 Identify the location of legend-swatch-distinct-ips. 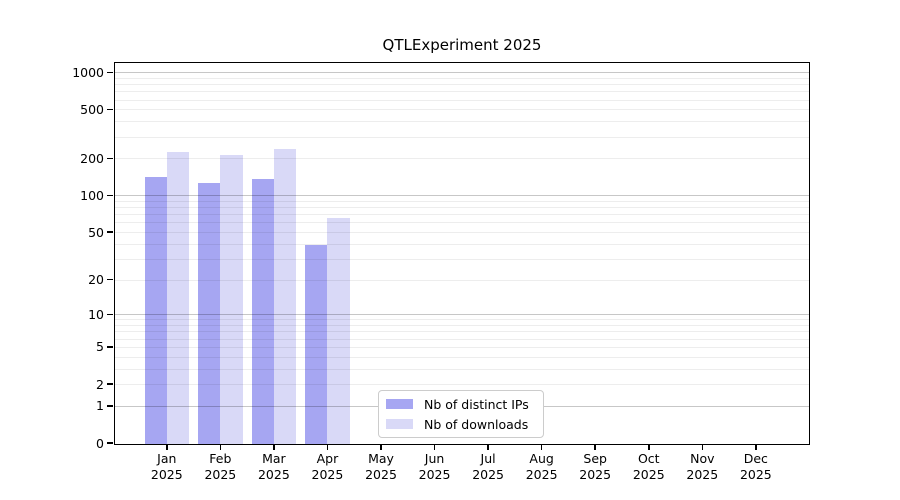
(399, 404).